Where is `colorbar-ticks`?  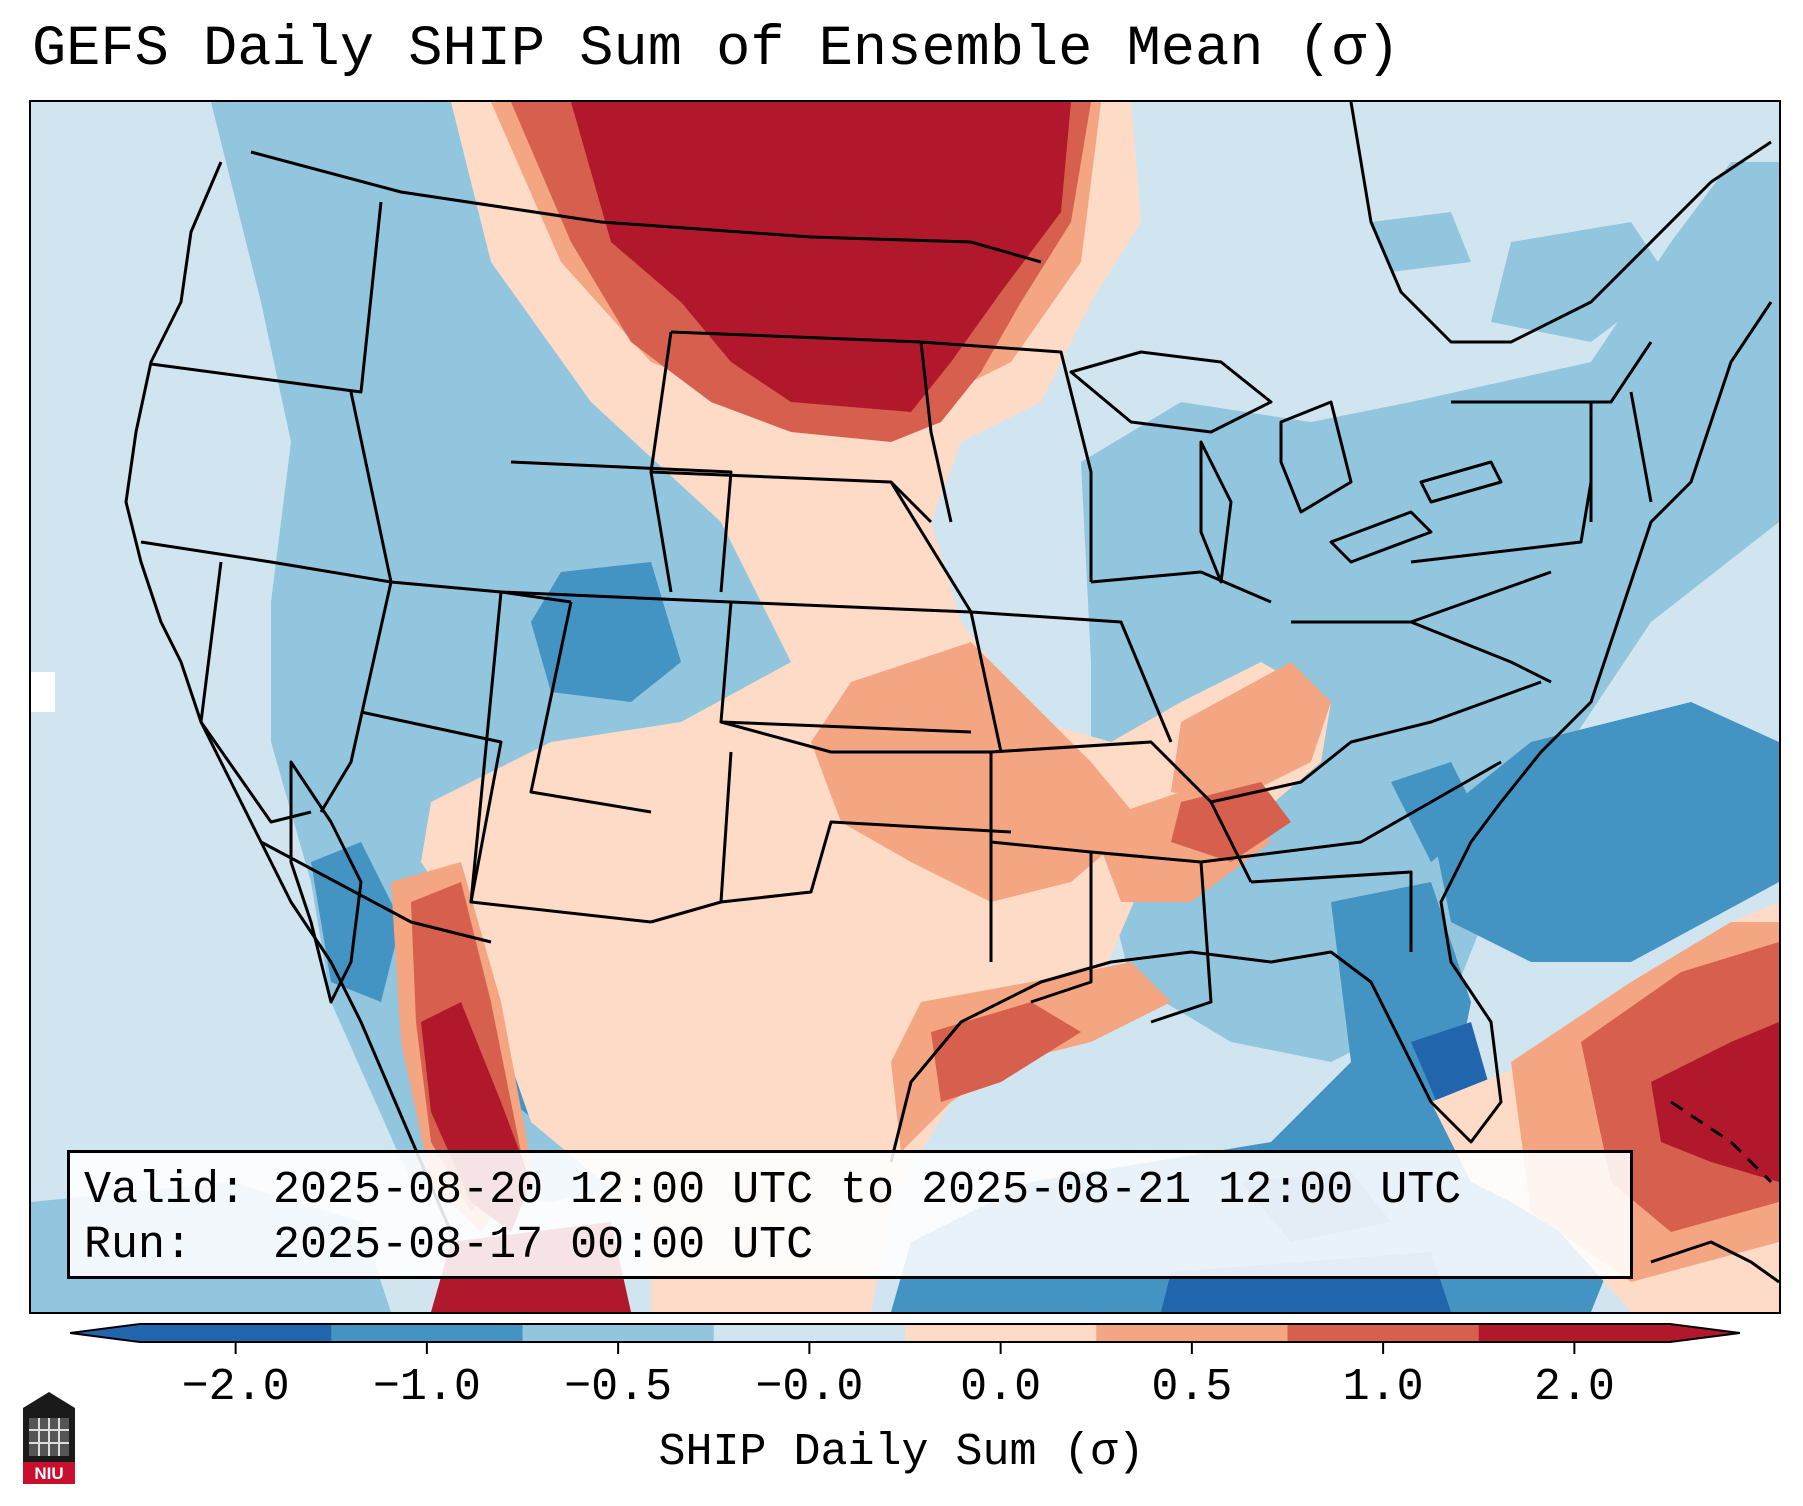
colorbar-ticks is located at coordinates (905, 1348).